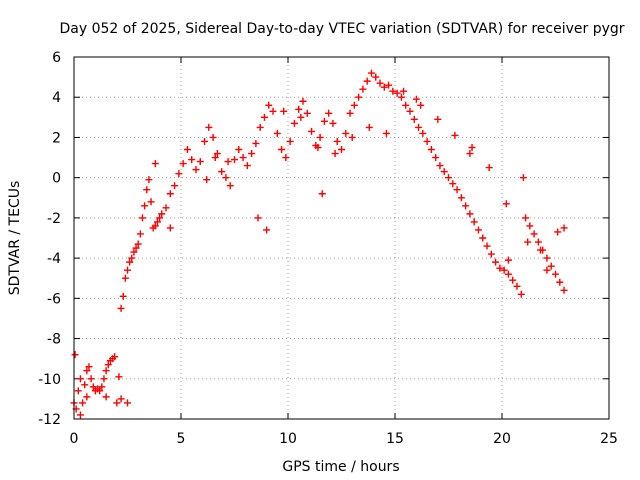 The height and width of the screenshot is (480, 640). Describe the element at coordinates (49, 380) in the screenshot. I see `y-tick-label: -10` at that location.